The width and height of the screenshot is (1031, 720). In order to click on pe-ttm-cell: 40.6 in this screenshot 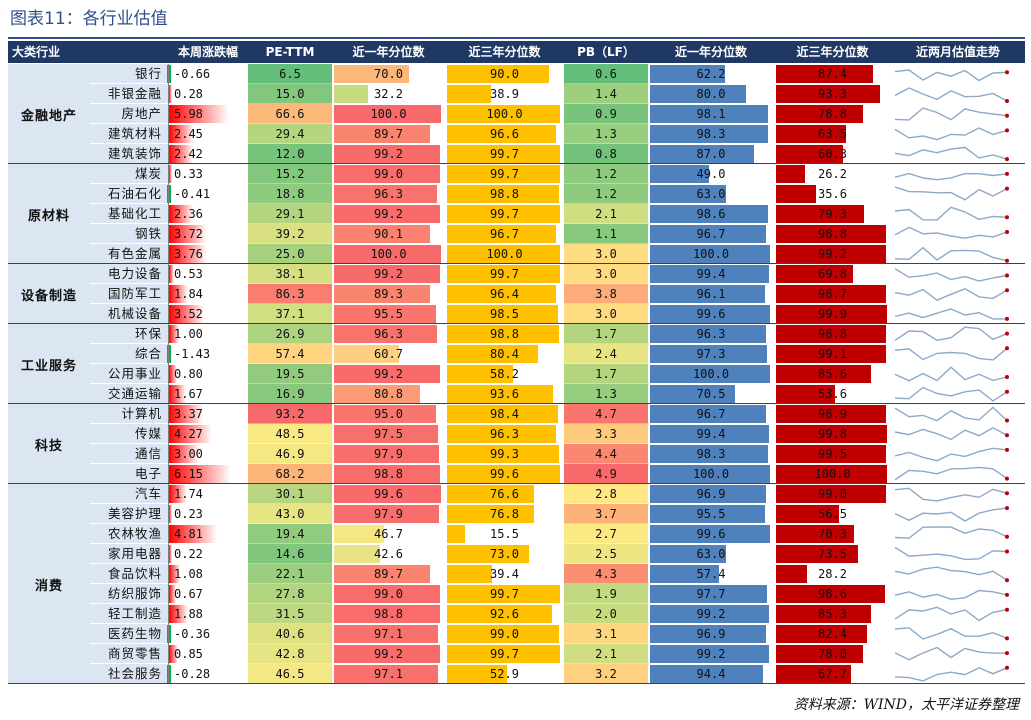, I will do `click(290, 634)`.